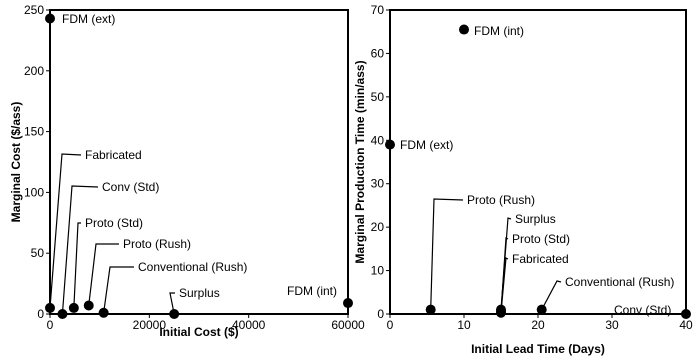 The height and width of the screenshot is (358, 697). I want to click on y-axis-title: Marginal Cost ($/ass), so click(16, 162).